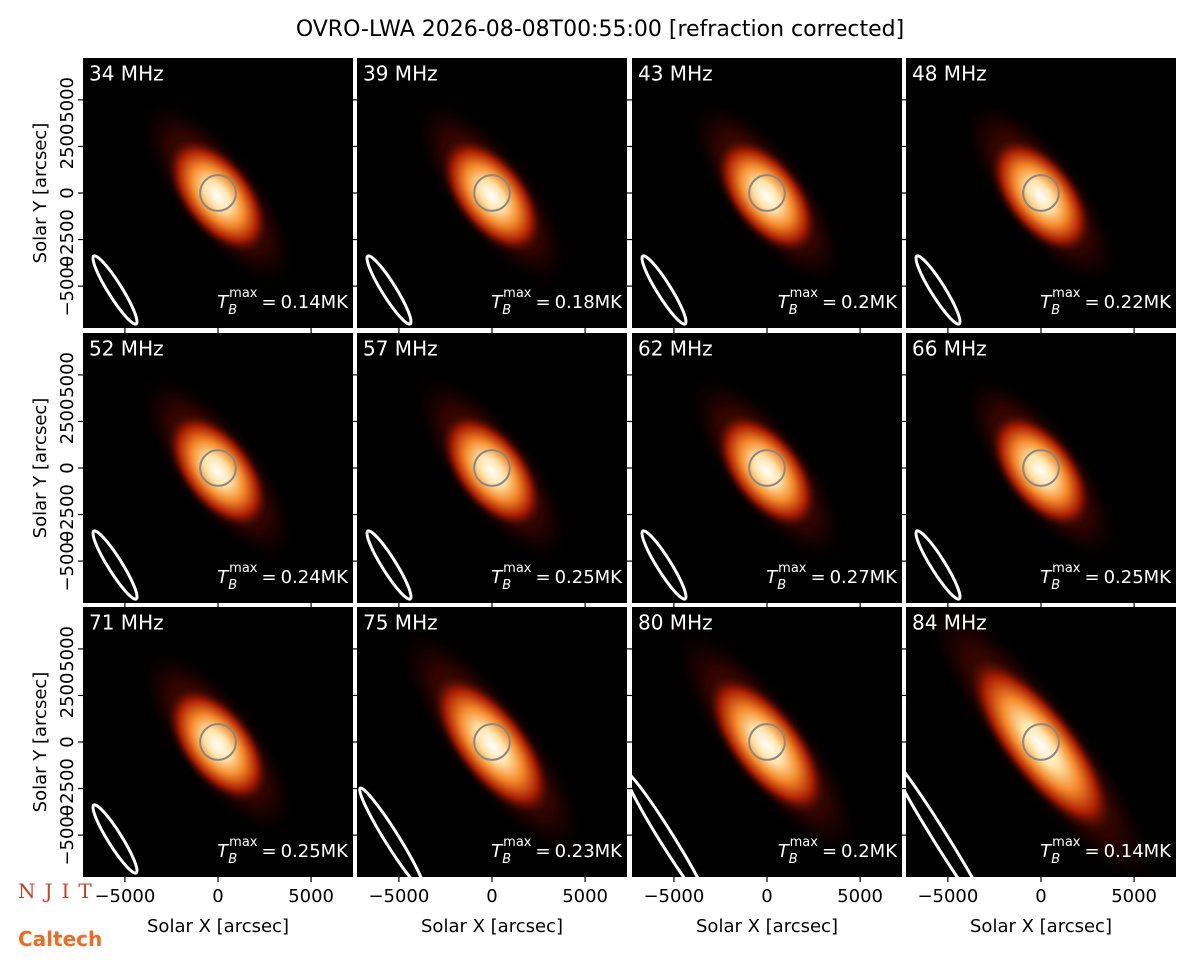 The image size is (1200, 975). Describe the element at coordinates (67, 192) in the screenshot. I see `y-tick-label: 0` at that location.